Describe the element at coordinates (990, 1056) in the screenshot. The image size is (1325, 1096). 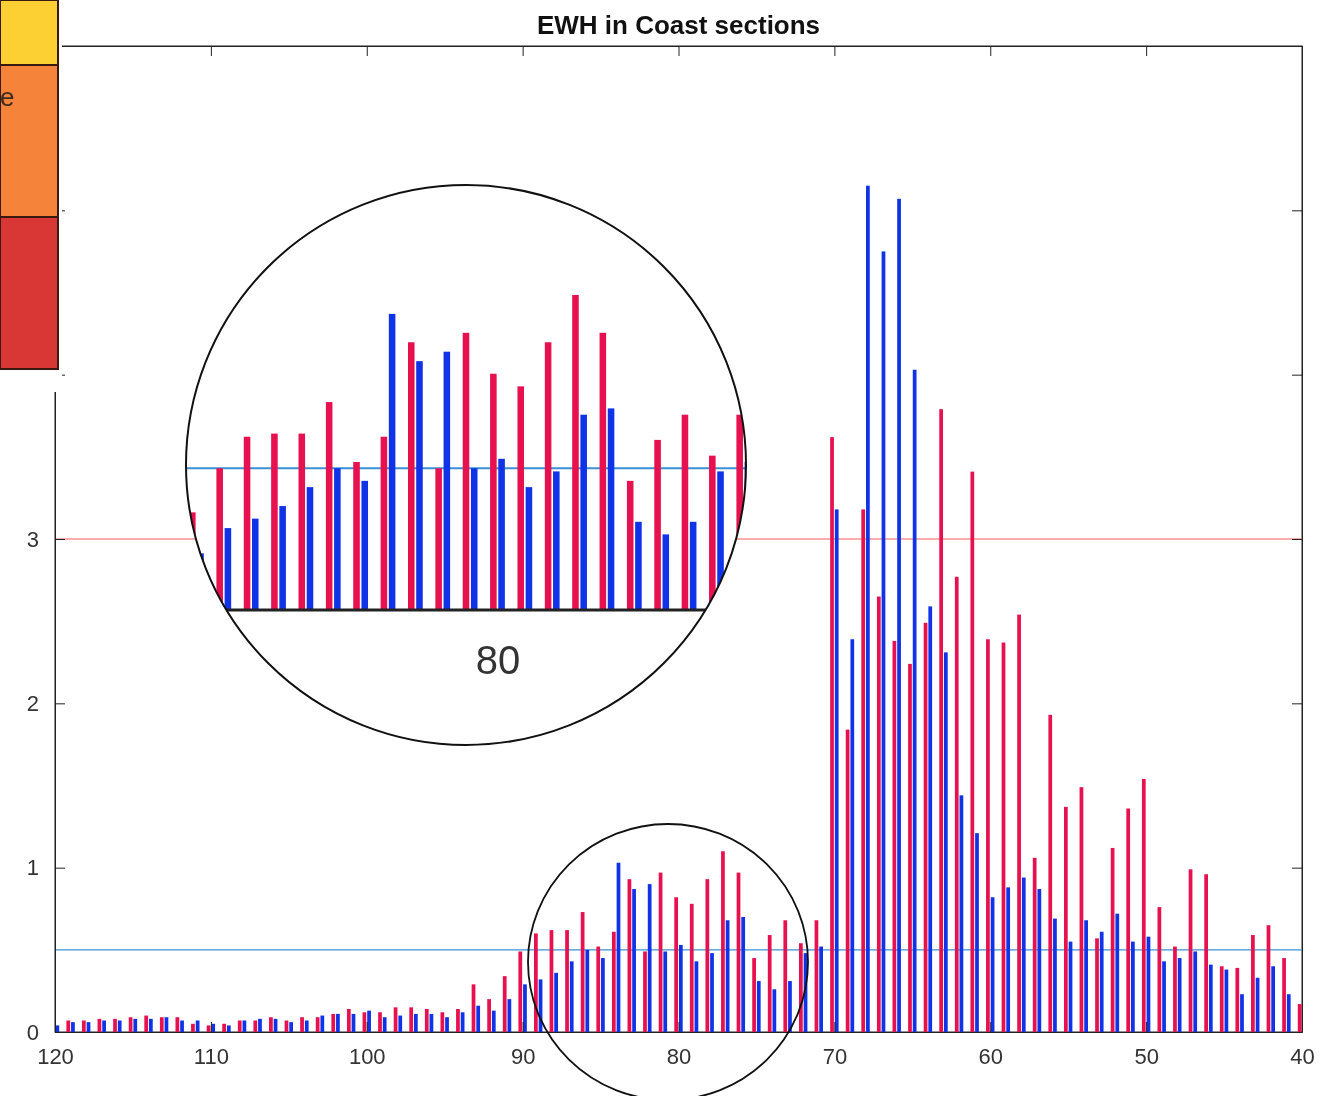
I see `x-tick-label: 60` at that location.